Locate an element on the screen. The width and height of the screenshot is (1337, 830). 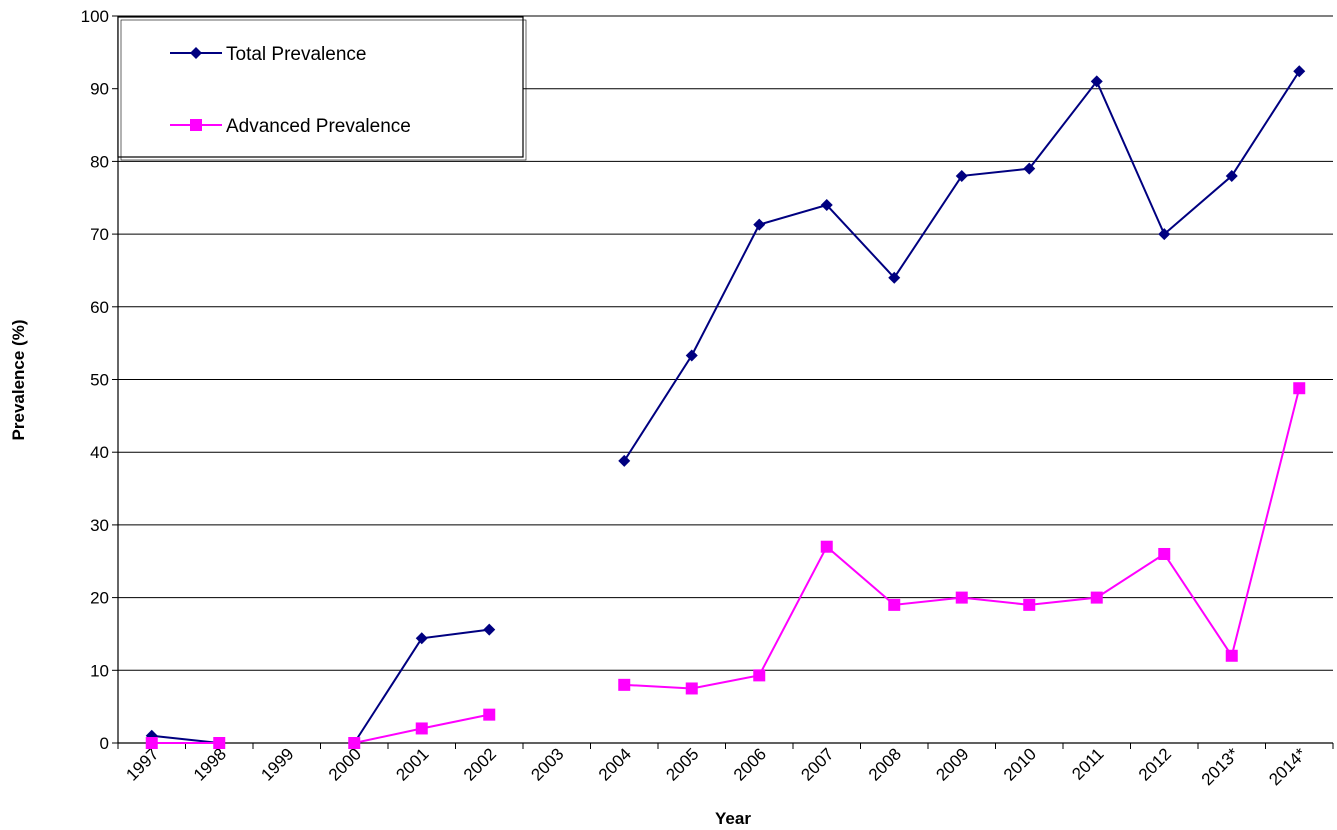
x-tick-label-2010: 2010 is located at coordinates (1020, 764).